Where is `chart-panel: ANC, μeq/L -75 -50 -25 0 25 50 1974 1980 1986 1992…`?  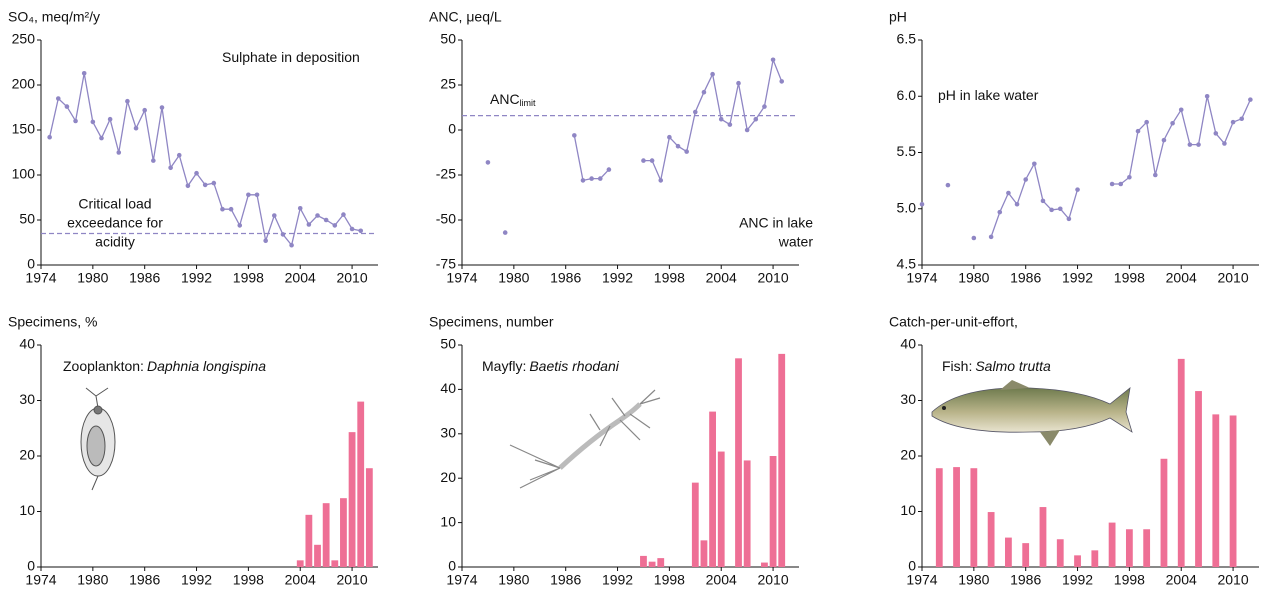 chart-panel: ANC, μeq/L -75 -50 -25 0 25 50 1974 1980 1986 1992… is located at coordinates (621, 147).